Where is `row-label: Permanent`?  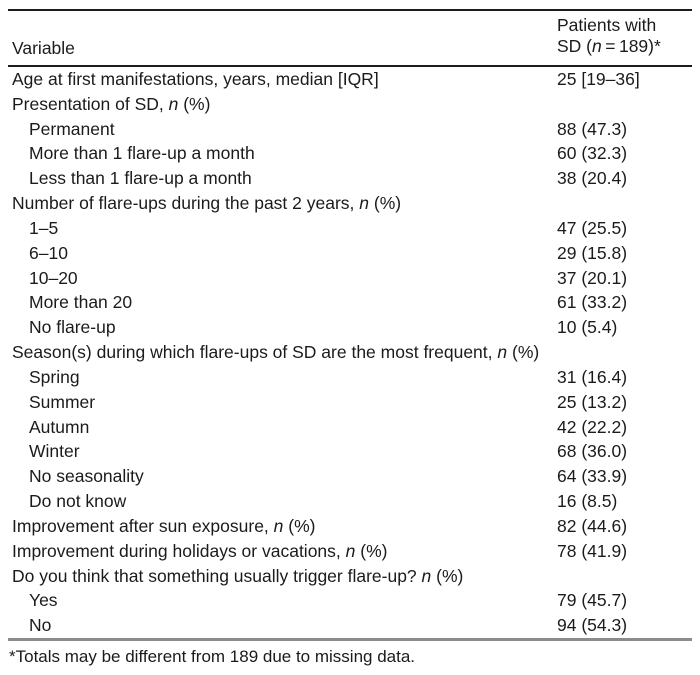
row-label: Permanent is located at coordinates (61, 129).